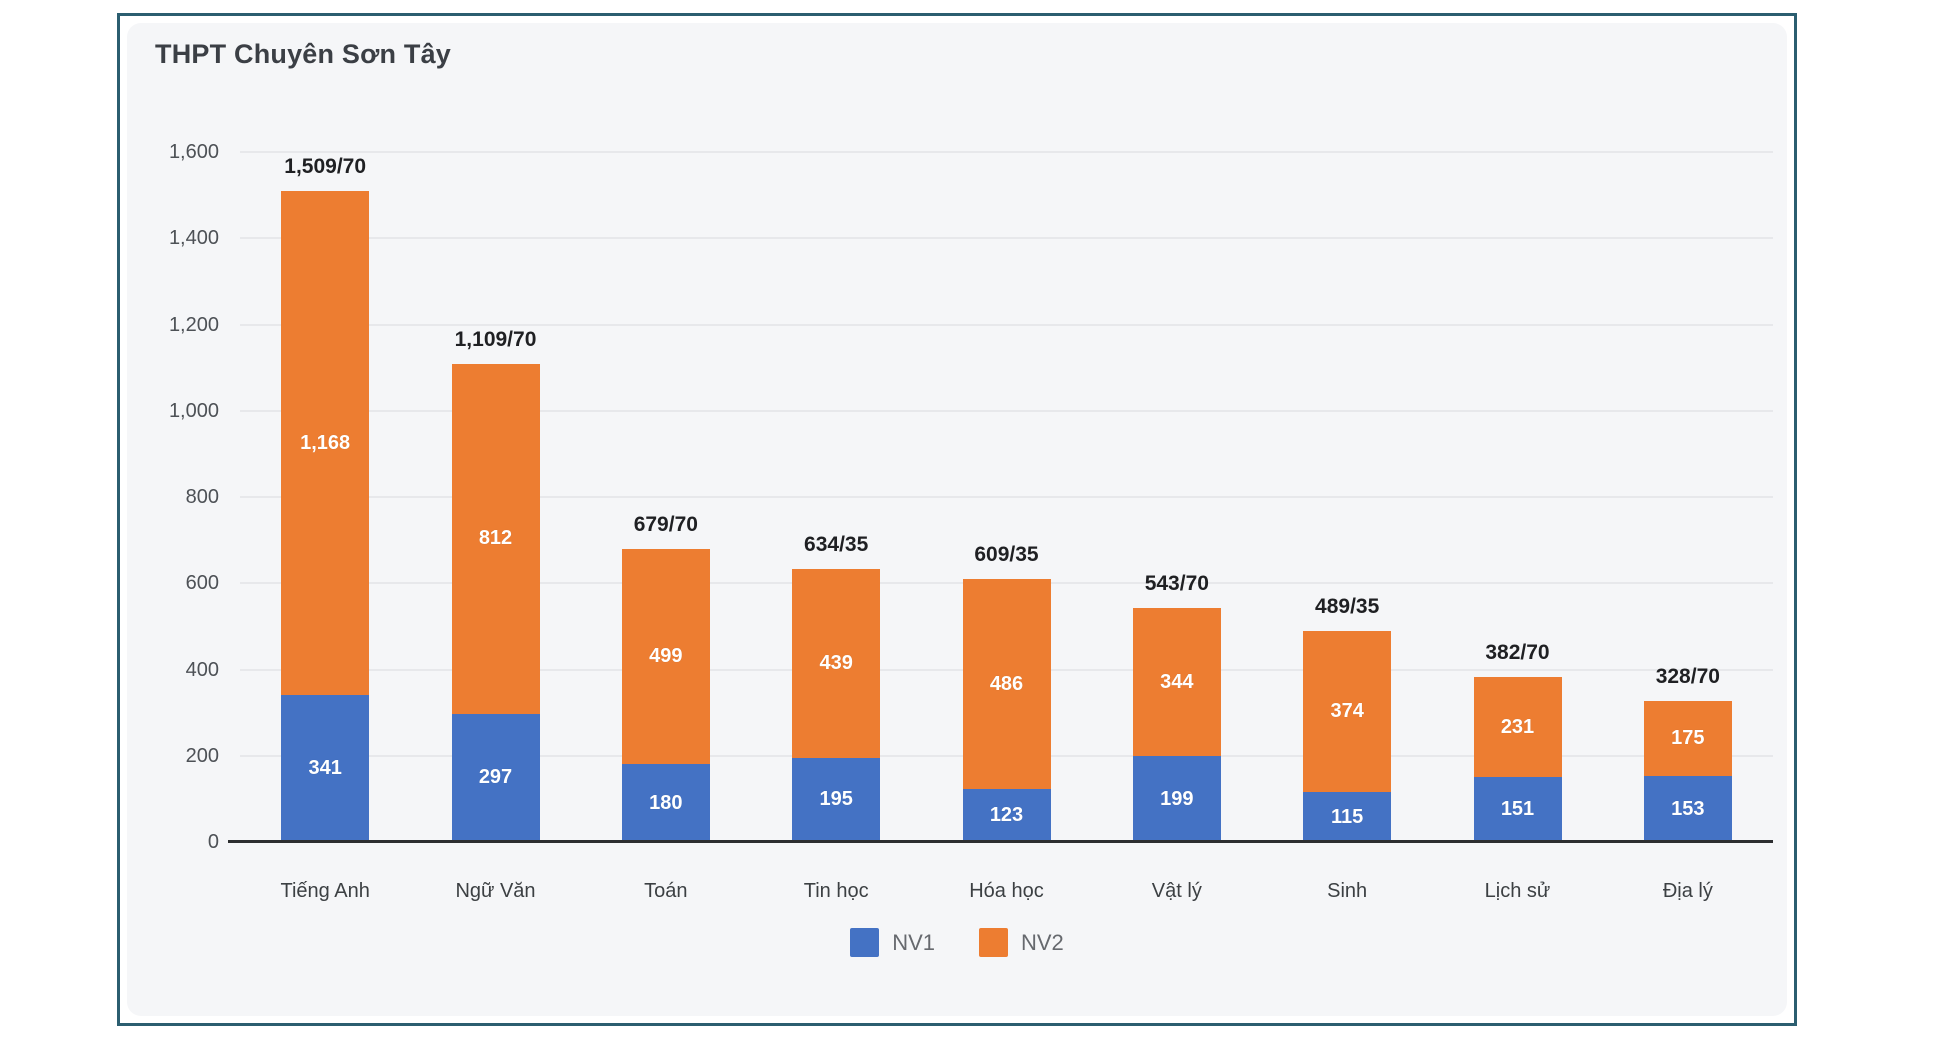 Image resolution: width=1944 pixels, height=1037 pixels. I want to click on bar-total-label-vật-lý: 543/70, so click(1176, 583).